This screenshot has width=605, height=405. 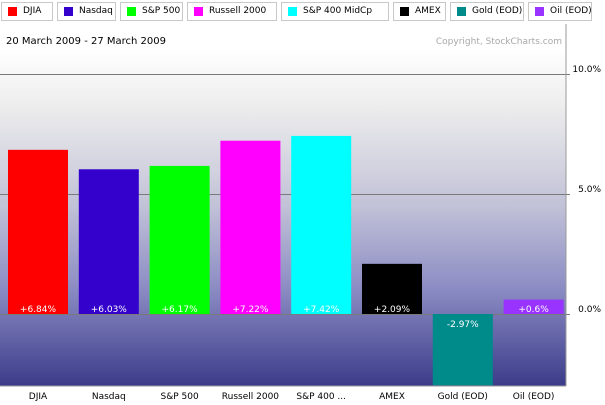 I want to click on category-label: DJIA, so click(x=38, y=397).